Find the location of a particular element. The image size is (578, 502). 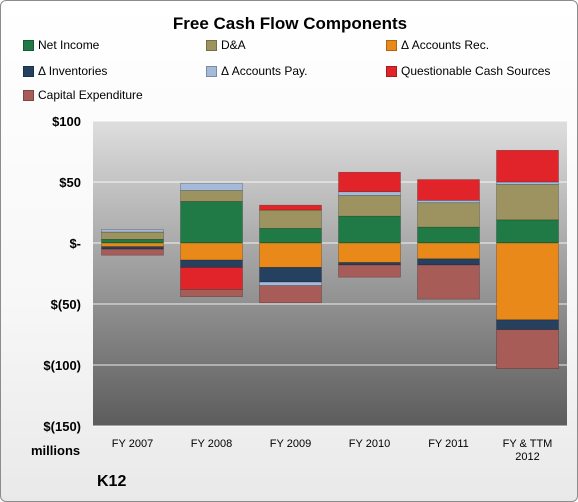

legend-item-capital-expenditure: Capital Expenditure is located at coordinates (83, 95).